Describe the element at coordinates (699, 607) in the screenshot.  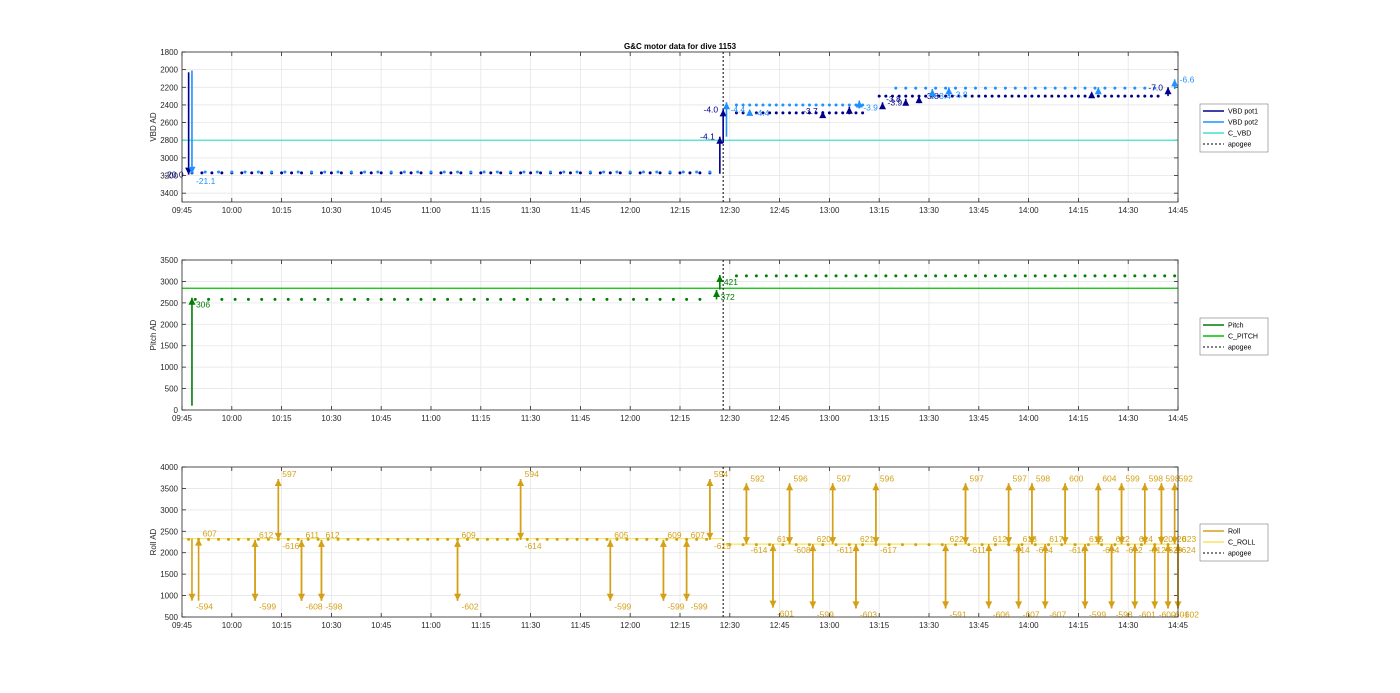
I see `arrow-label: -599` at that location.